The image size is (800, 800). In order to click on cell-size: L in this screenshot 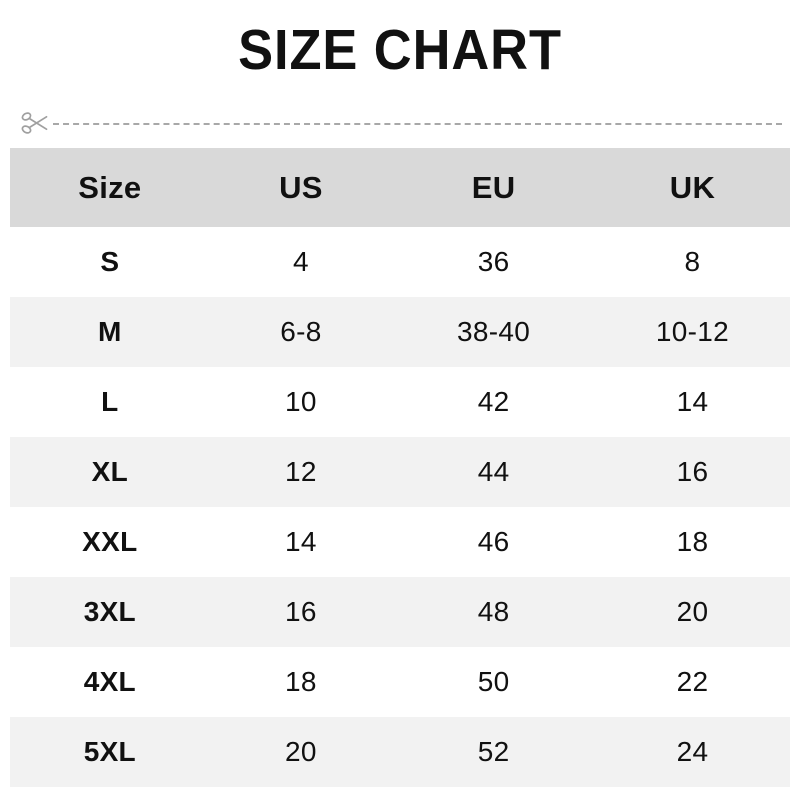, I will do `click(110, 401)`.